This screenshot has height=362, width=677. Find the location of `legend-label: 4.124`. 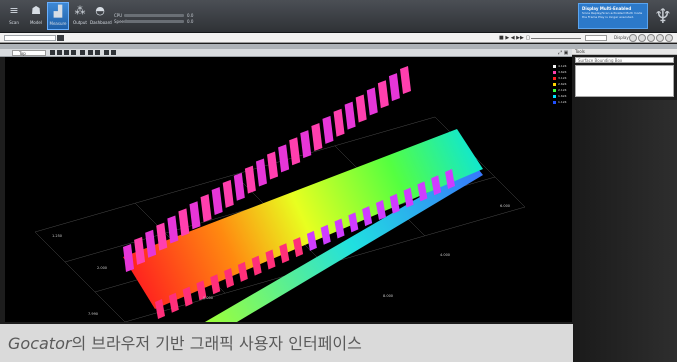

legend-label: 4.124 is located at coordinates (562, 66).